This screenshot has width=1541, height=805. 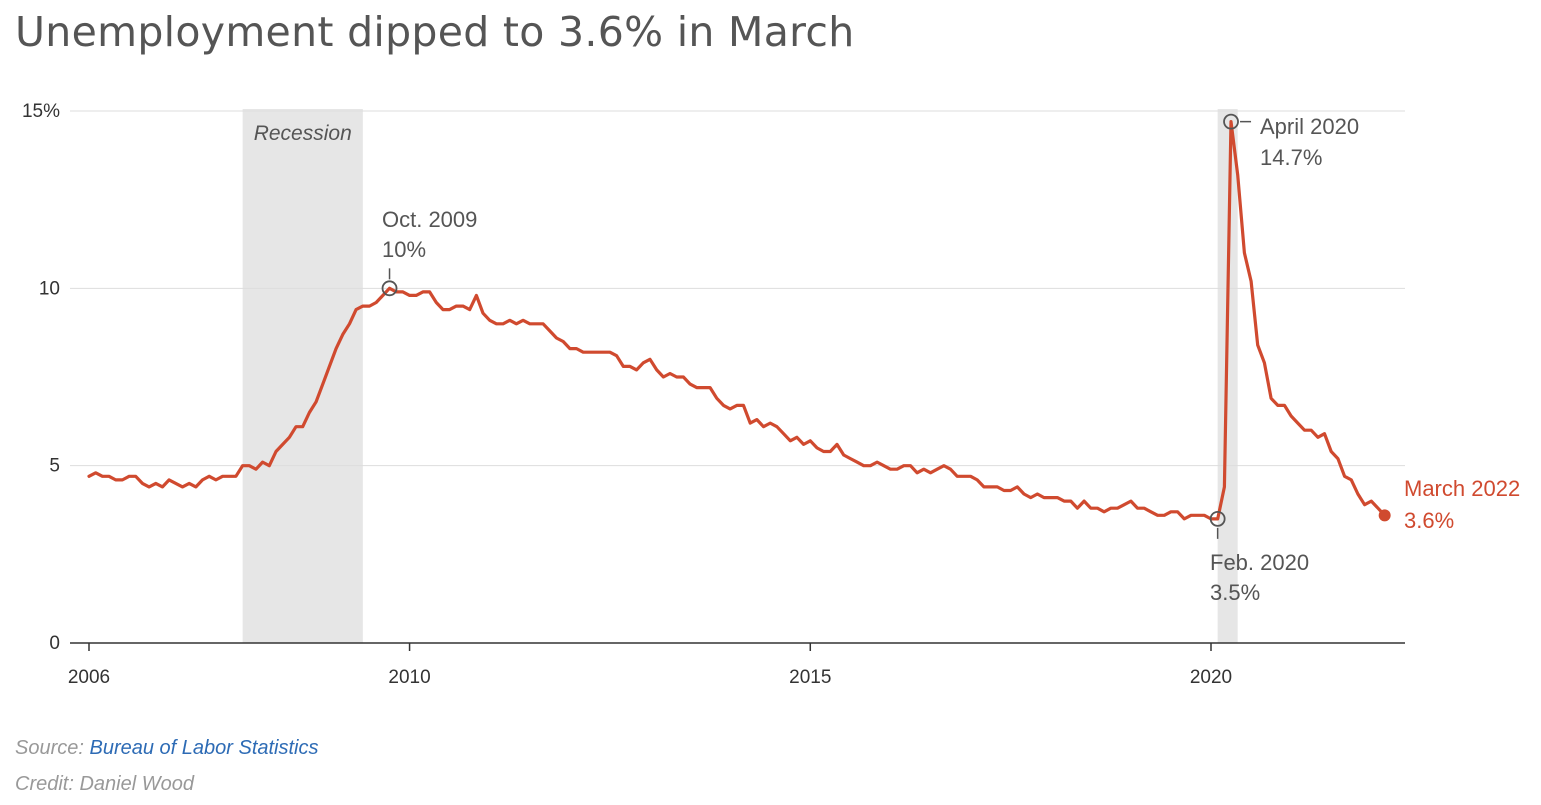 What do you see at coordinates (409, 677) in the screenshot?
I see `x-tick-label: 2010` at bounding box center [409, 677].